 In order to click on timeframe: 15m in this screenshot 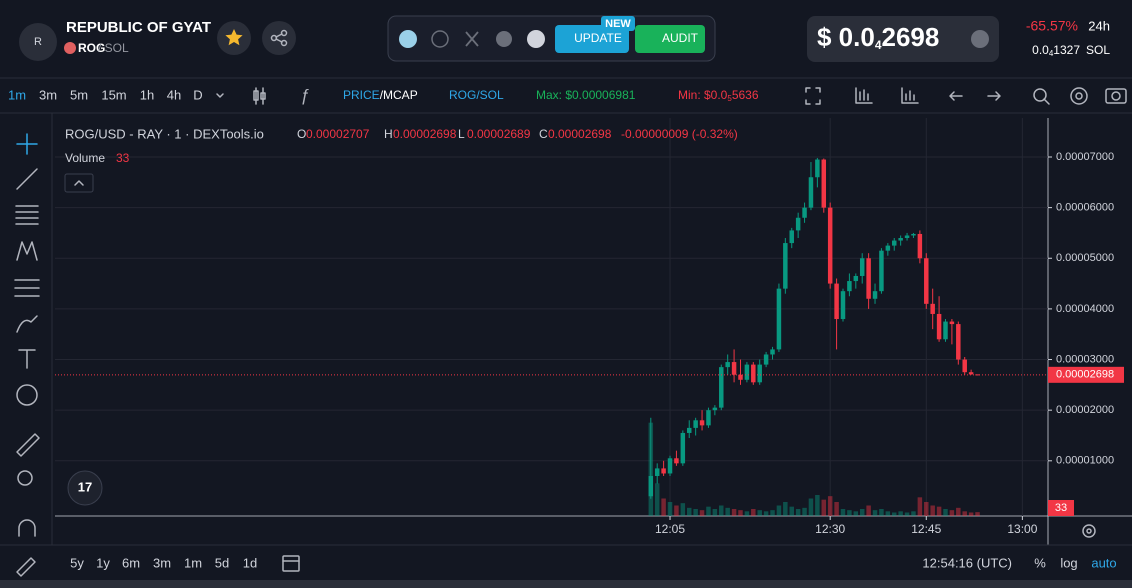, I will do `click(113, 94)`.